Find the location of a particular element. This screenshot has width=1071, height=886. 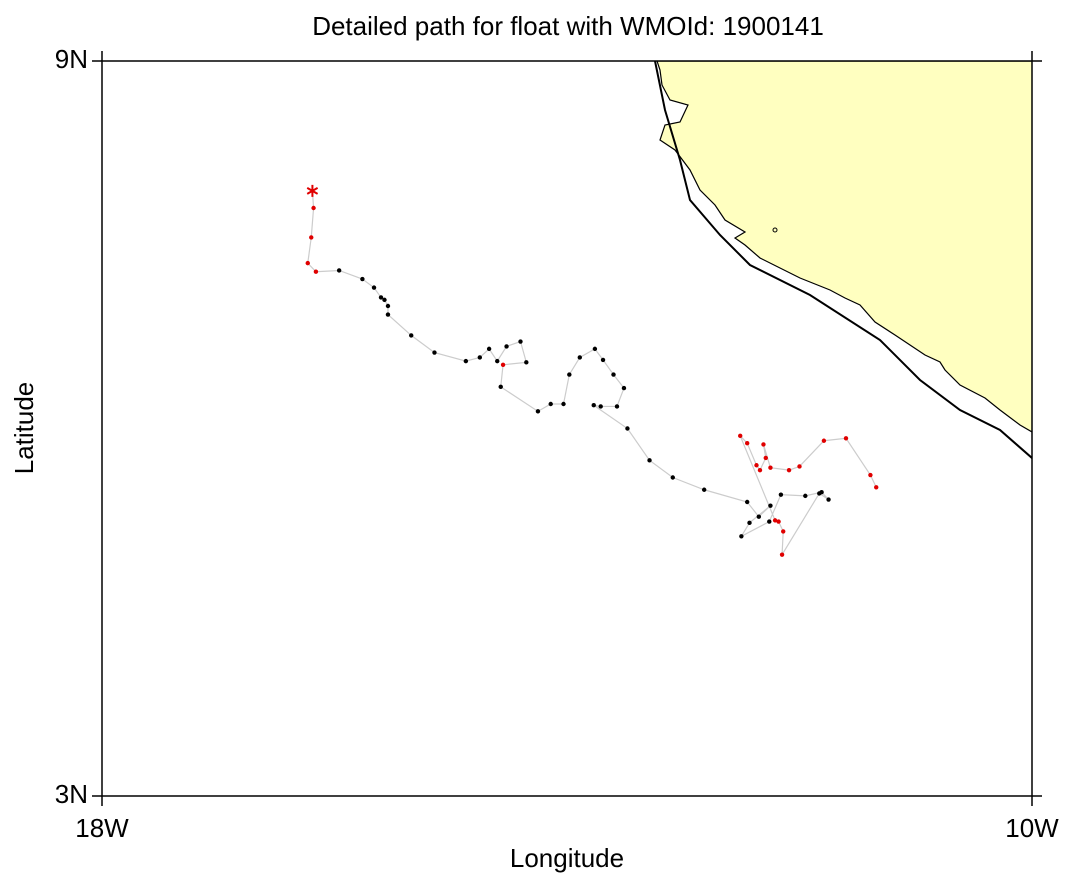

x-tick-label: 18W is located at coordinates (102, 828).